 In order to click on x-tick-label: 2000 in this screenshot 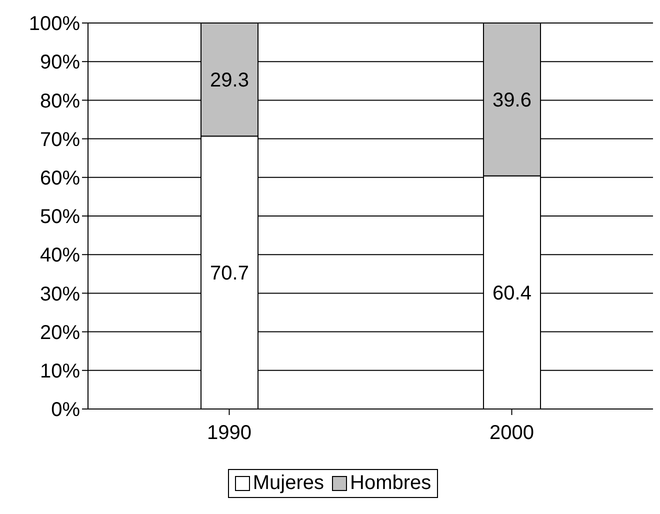, I will do `click(512, 433)`.